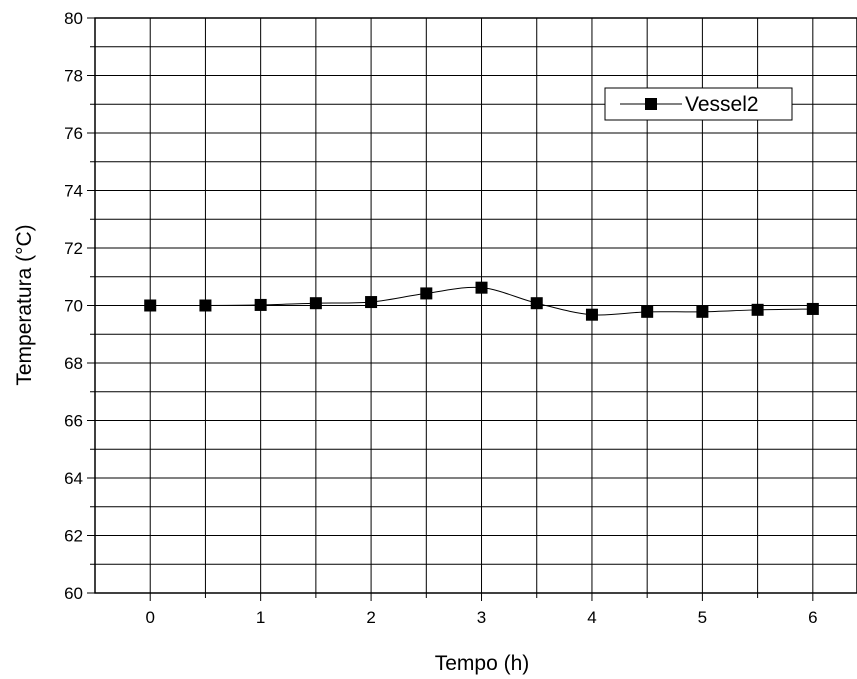  What do you see at coordinates (73, 133) in the screenshot?
I see `y-tick-label: 76` at bounding box center [73, 133].